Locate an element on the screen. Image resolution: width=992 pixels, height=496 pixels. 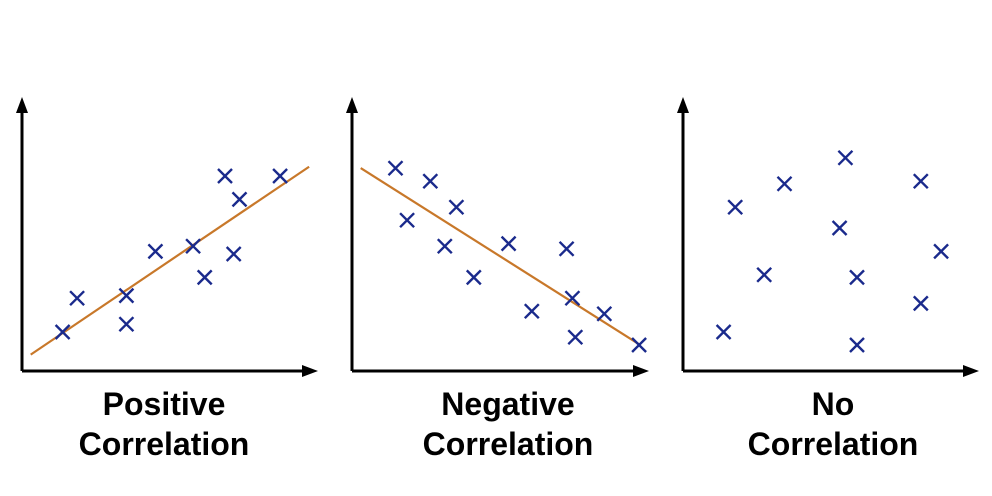
positive-correlation-caption: Positive Correlation is located at coordinates (164, 424).